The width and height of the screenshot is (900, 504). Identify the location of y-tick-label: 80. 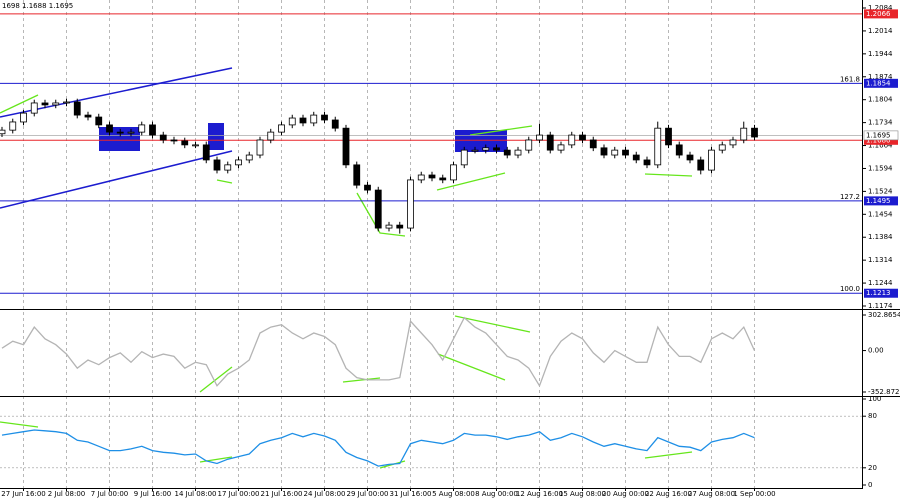
(872, 416).